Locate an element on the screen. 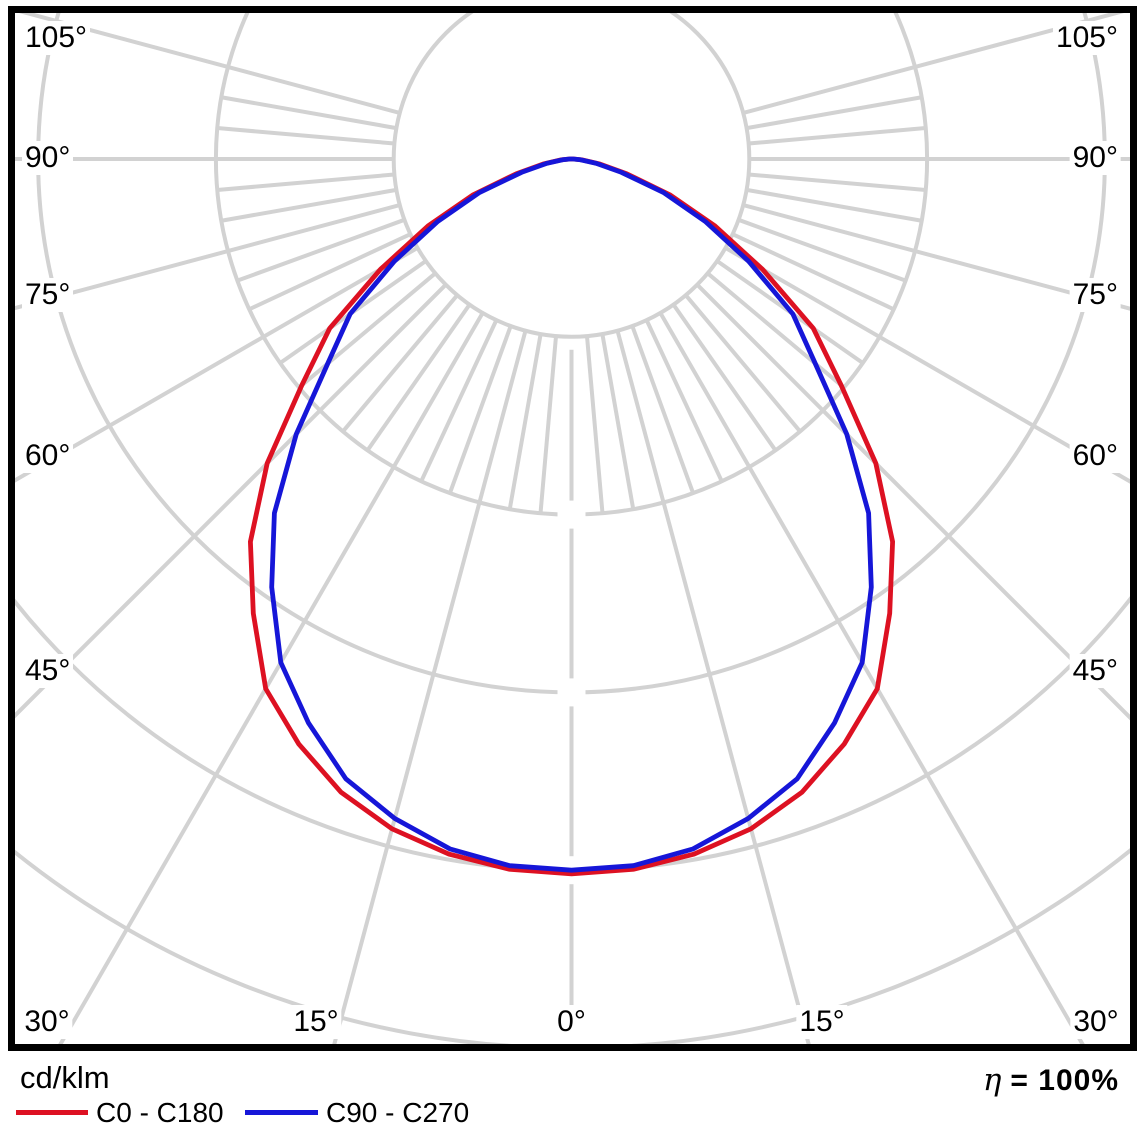  grid-ray-minor--25 is located at coordinates (459, 401).